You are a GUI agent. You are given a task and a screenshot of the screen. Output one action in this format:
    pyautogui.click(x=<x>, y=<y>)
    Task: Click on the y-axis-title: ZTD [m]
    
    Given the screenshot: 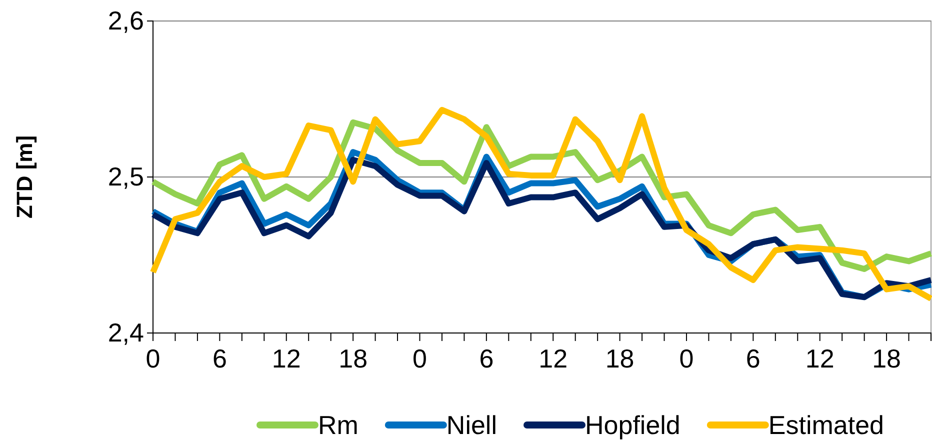 What is the action you would take?
    pyautogui.click(x=24, y=177)
    